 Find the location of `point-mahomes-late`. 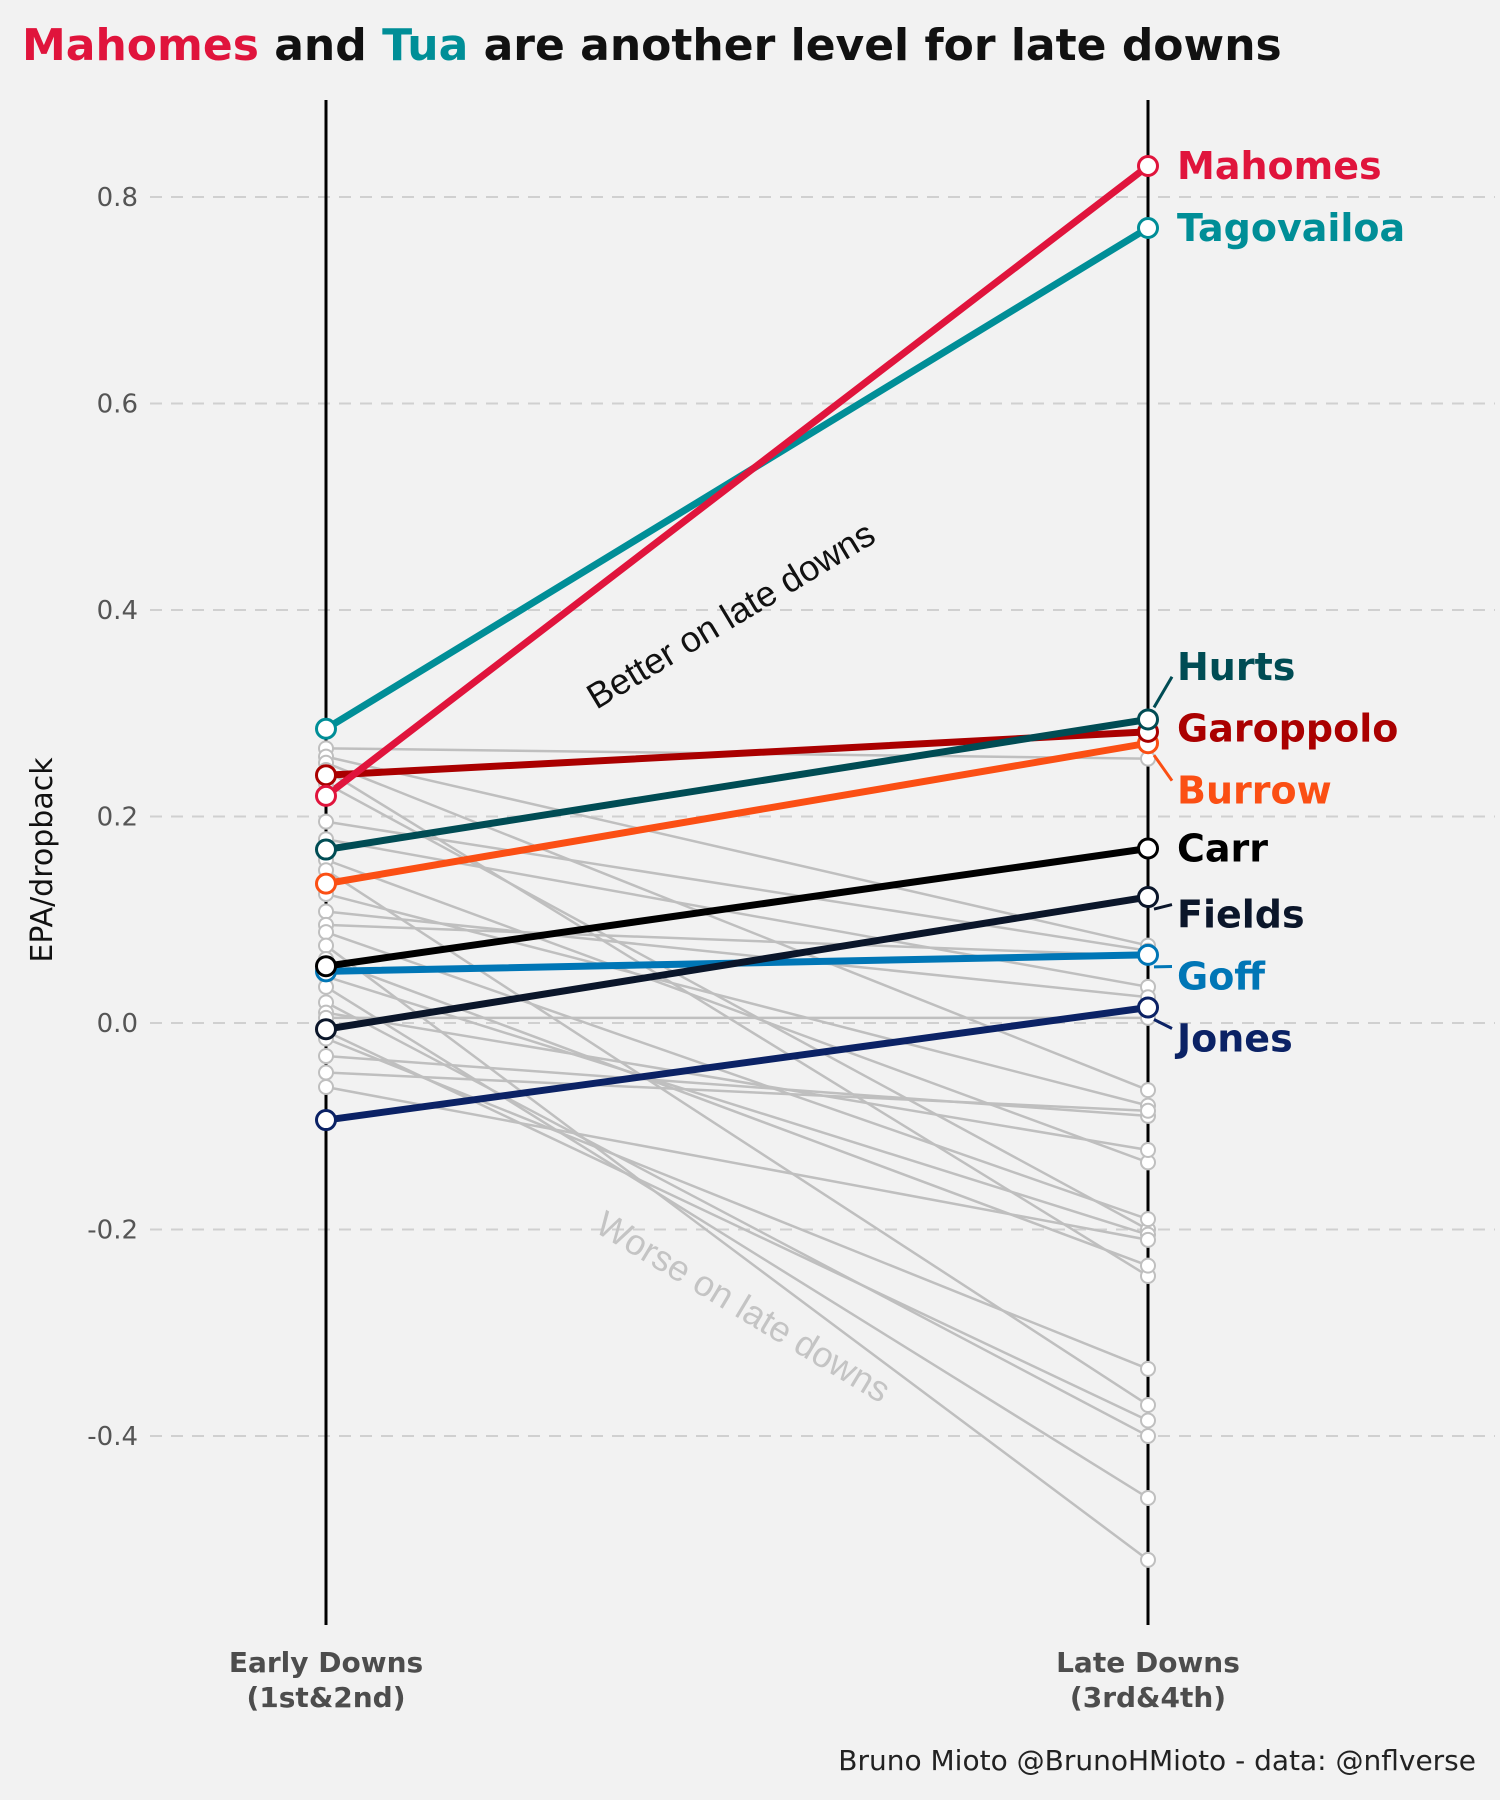

point-mahomes-late is located at coordinates (1148, 166).